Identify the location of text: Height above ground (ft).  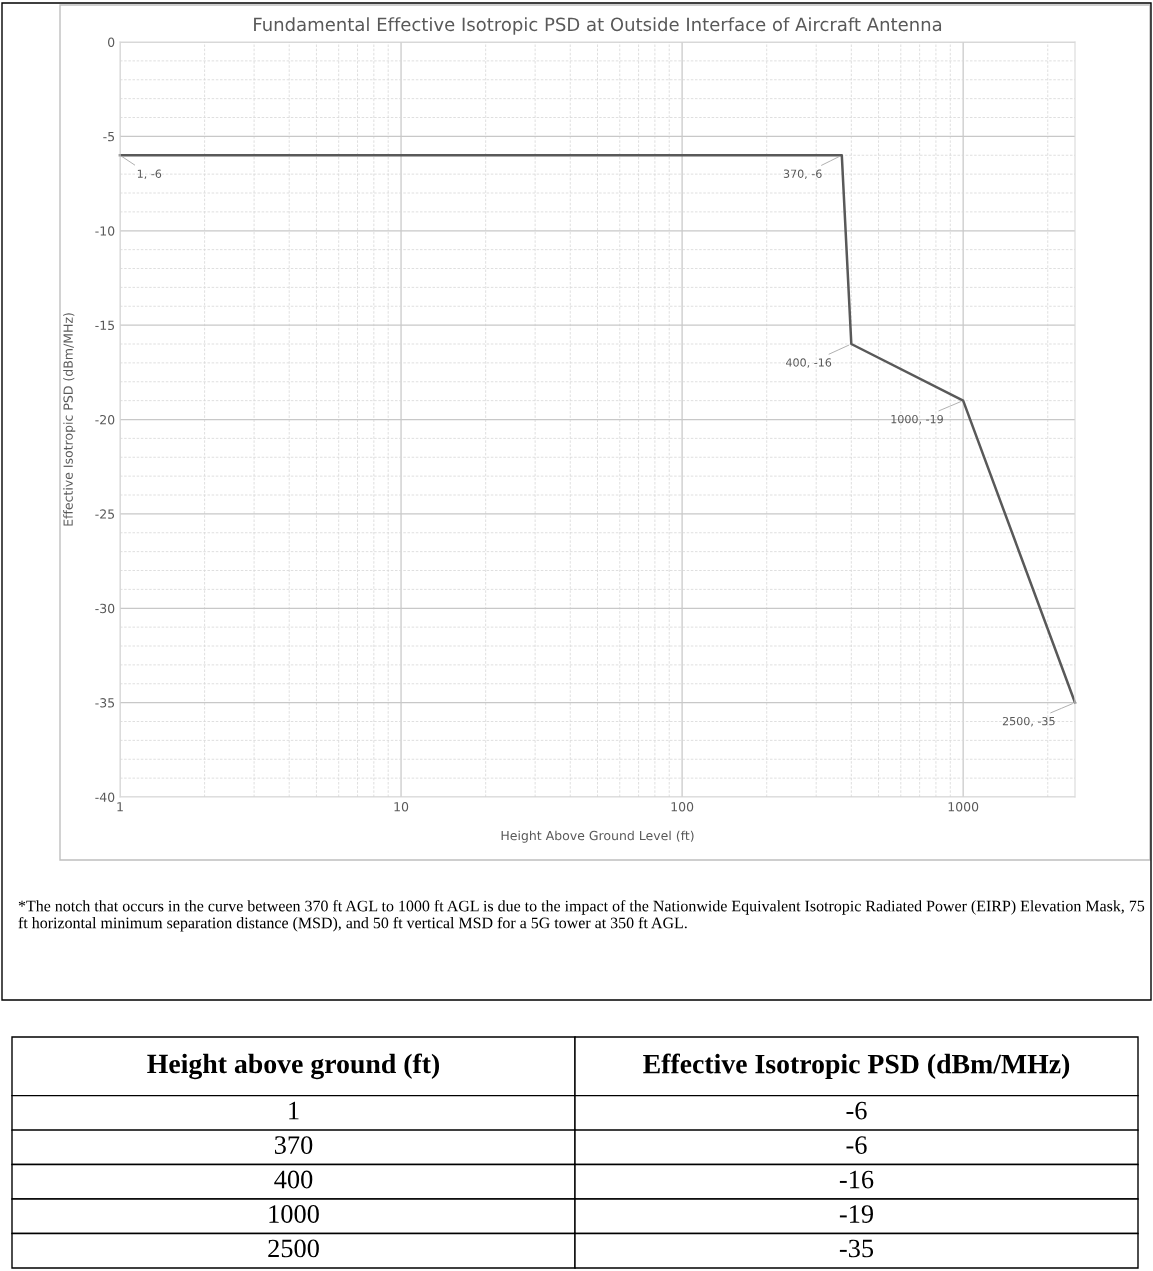
(293, 1066).